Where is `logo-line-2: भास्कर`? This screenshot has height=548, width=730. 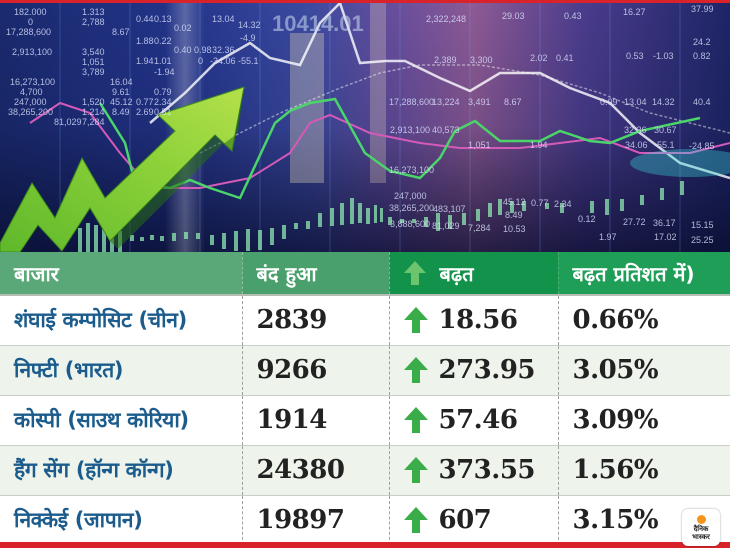
logo-line-2: भास्कर is located at coordinates (701, 536).